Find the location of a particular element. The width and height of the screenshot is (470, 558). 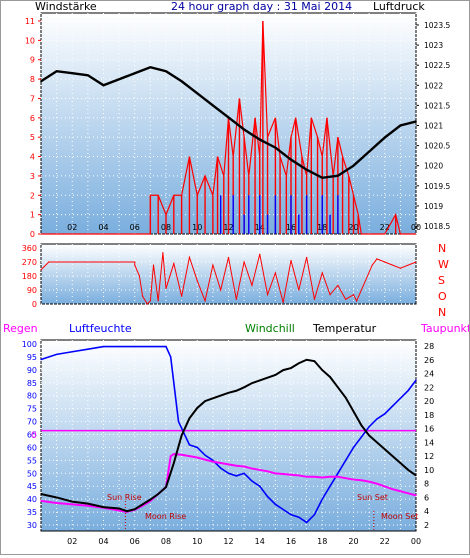

right-tick-label: 1023 is located at coordinates (433, 45).